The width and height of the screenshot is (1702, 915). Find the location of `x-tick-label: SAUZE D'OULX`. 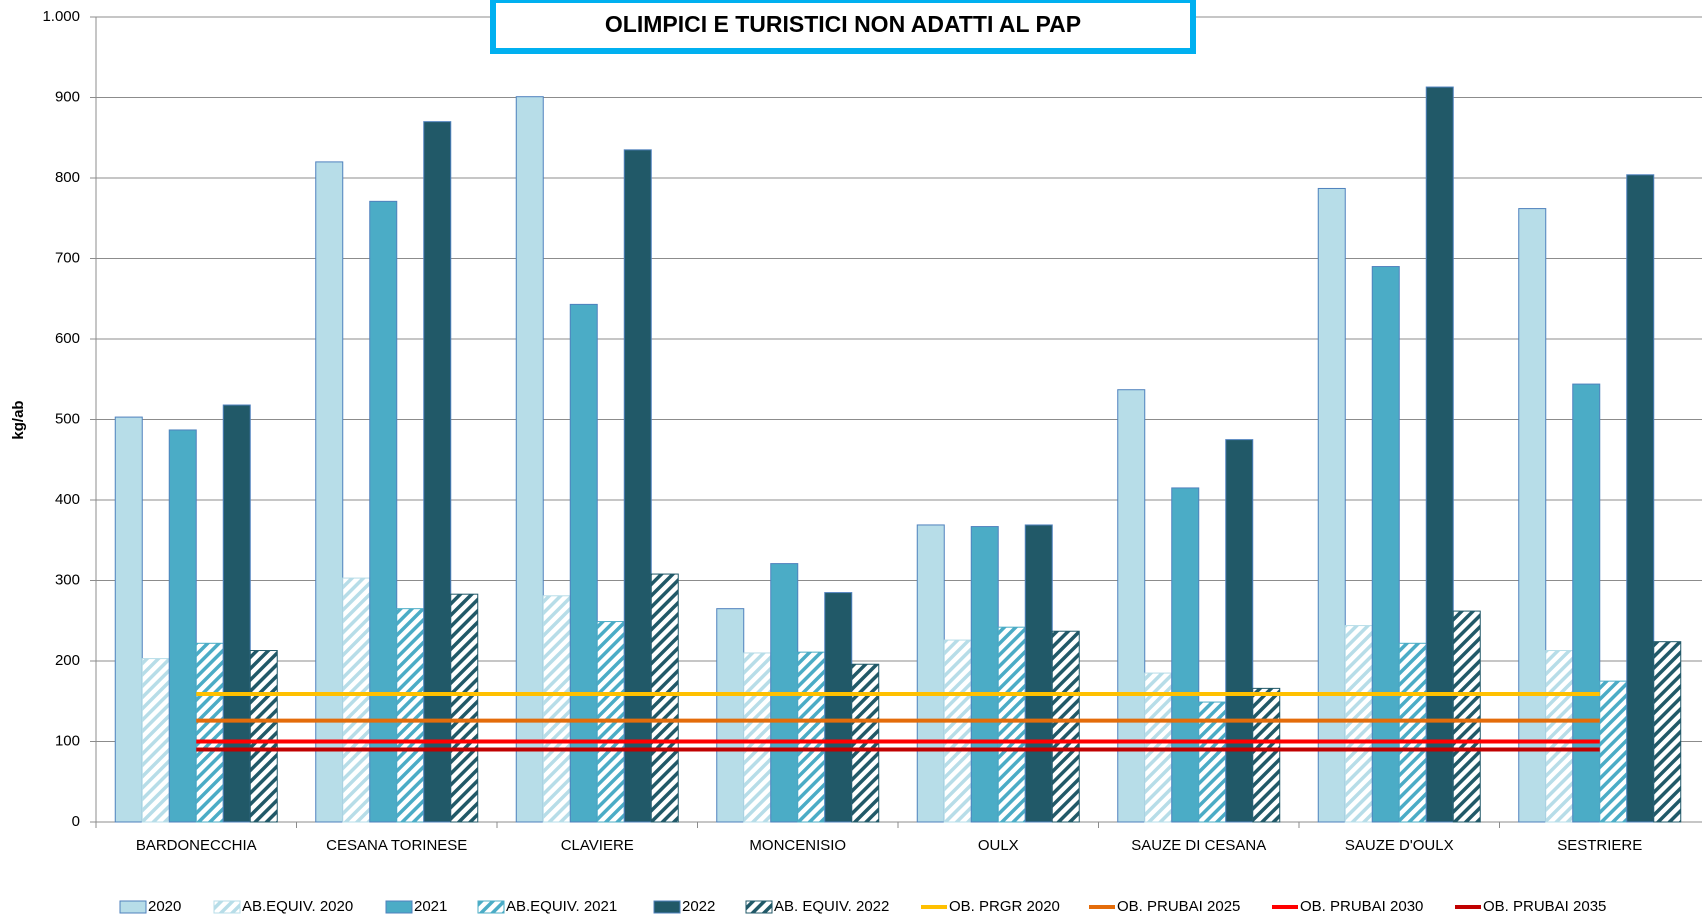

x-tick-label: SAUZE D'OULX is located at coordinates (1399, 845).